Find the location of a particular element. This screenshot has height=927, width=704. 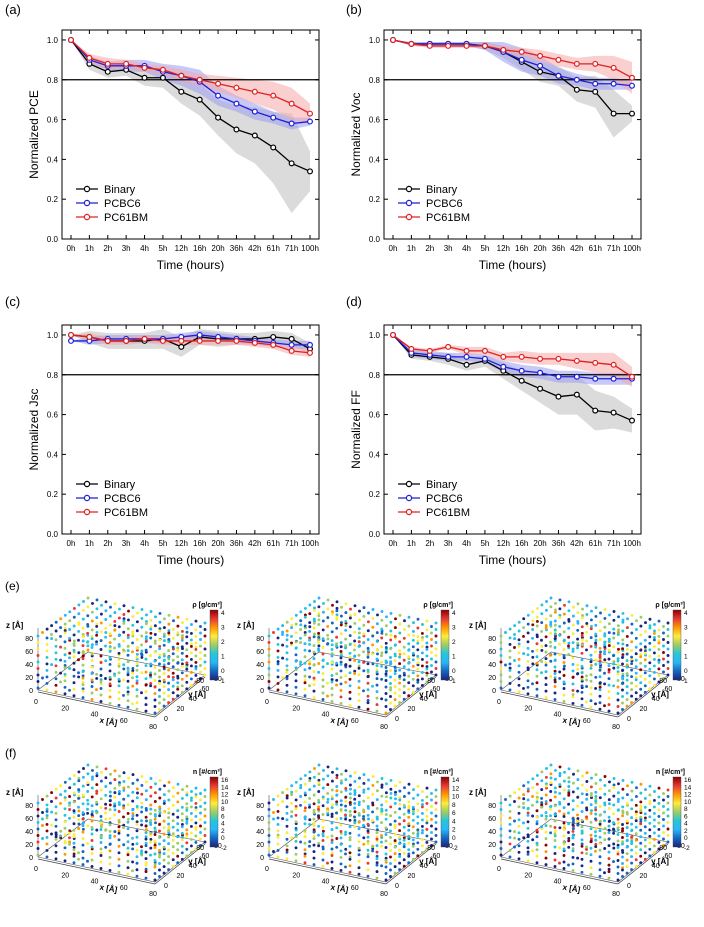

x-tick-label: 71h is located at coordinates (613, 543).